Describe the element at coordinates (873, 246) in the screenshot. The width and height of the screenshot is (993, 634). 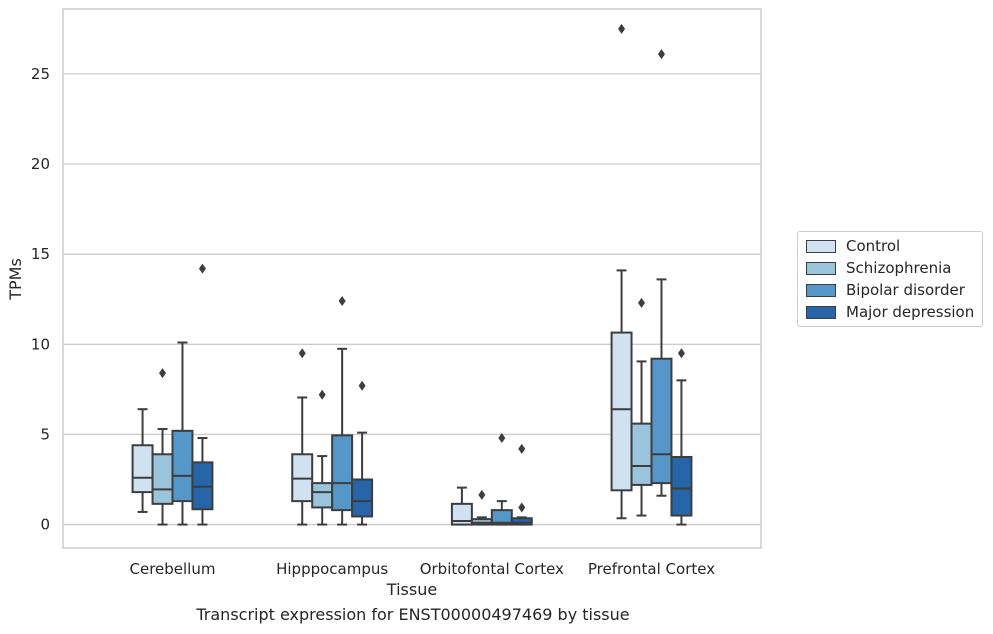
I see `legend-label-control: Control` at that location.